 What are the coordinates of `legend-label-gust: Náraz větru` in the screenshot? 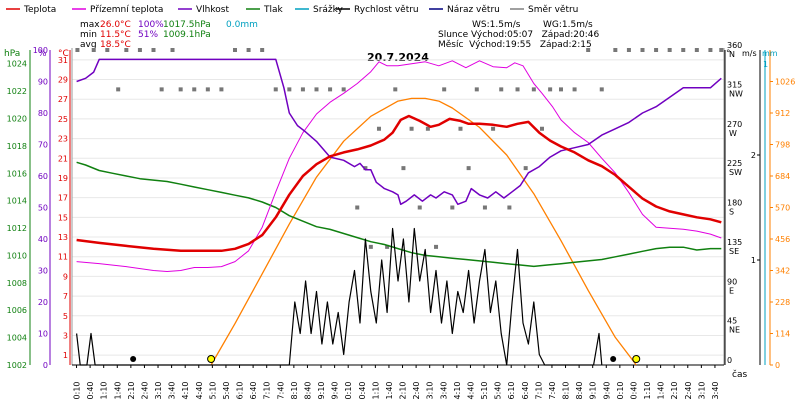 It's located at (473, 10).